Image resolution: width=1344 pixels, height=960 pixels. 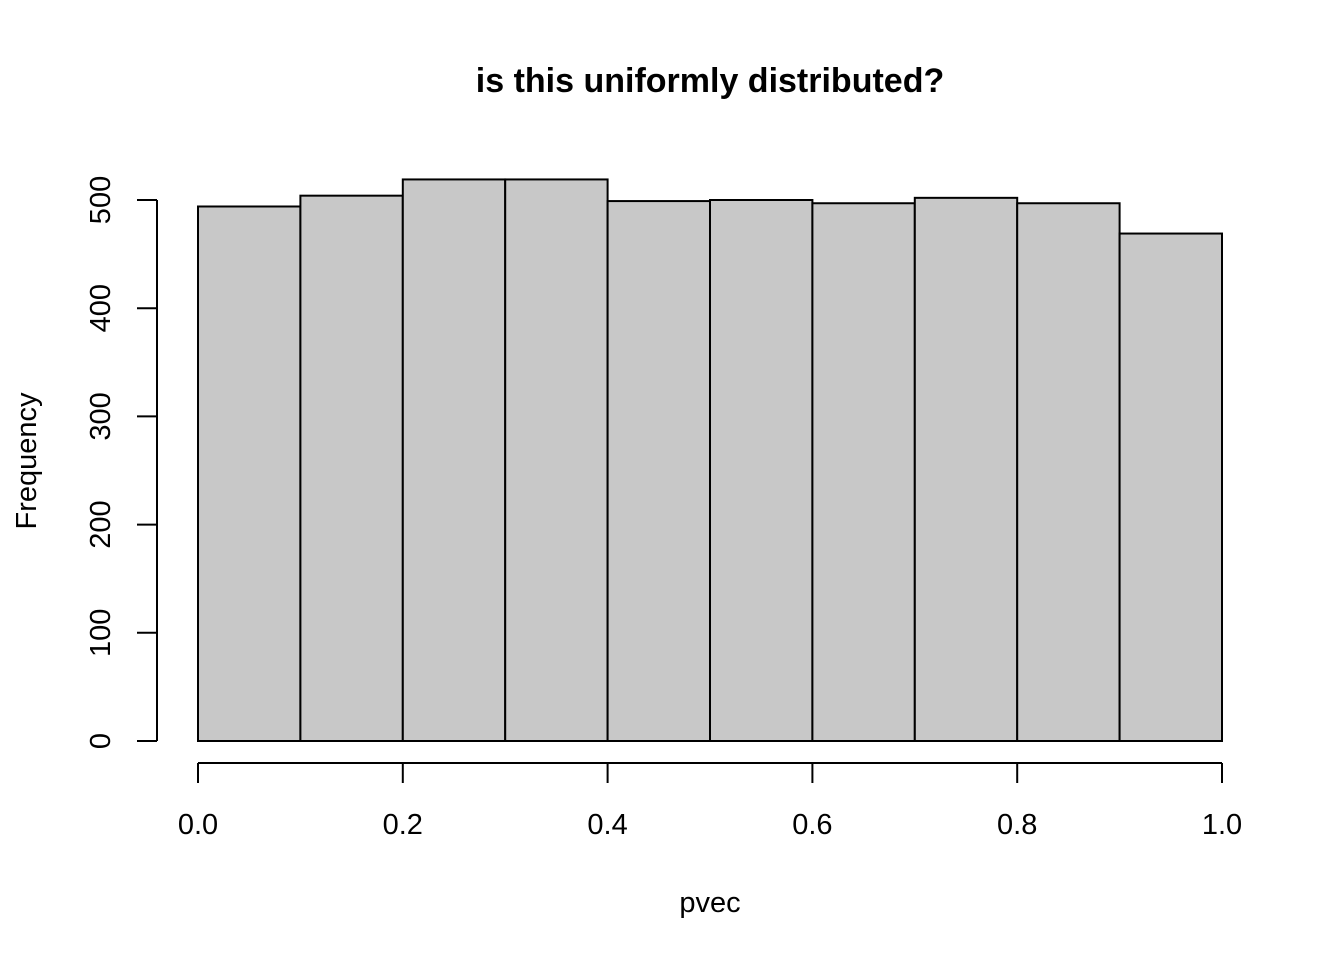 I want to click on y-tick-label: 300, so click(x=101, y=416).